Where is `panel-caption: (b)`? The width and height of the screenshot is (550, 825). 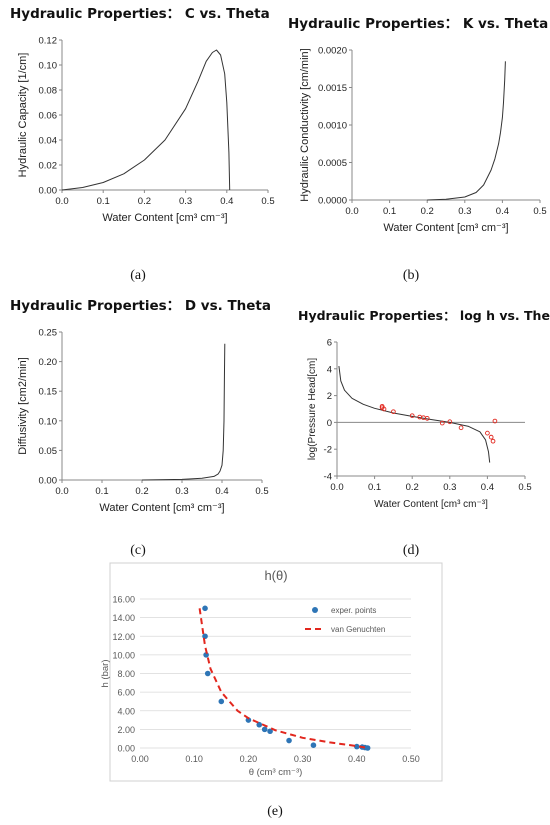
panel-caption: (b) is located at coordinates (411, 275).